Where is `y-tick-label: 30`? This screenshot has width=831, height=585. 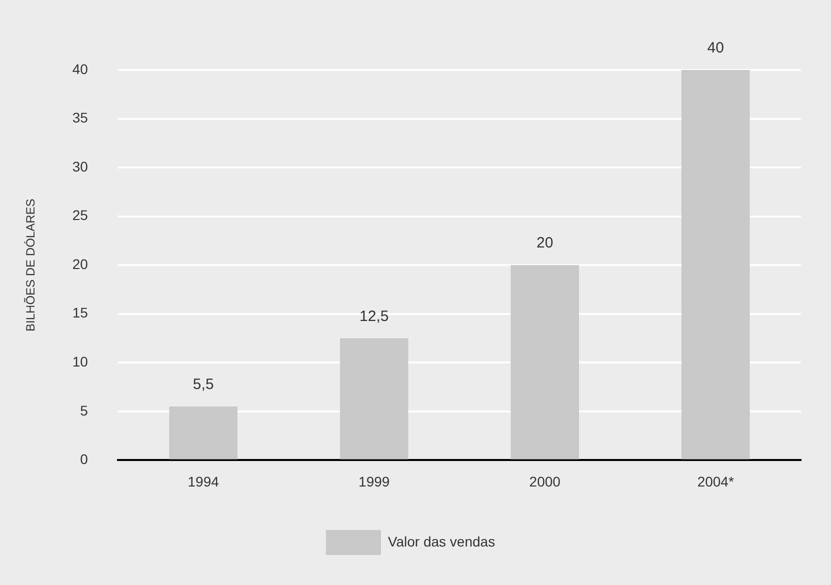 y-tick-label: 30 is located at coordinates (80, 166).